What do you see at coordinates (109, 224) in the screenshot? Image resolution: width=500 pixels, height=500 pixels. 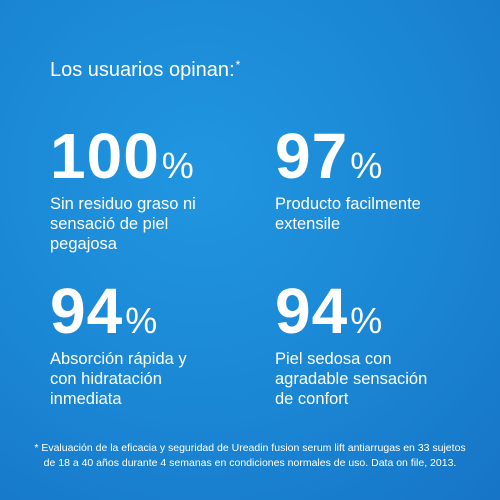 I see `description-line: sensació de piel` at bounding box center [109, 224].